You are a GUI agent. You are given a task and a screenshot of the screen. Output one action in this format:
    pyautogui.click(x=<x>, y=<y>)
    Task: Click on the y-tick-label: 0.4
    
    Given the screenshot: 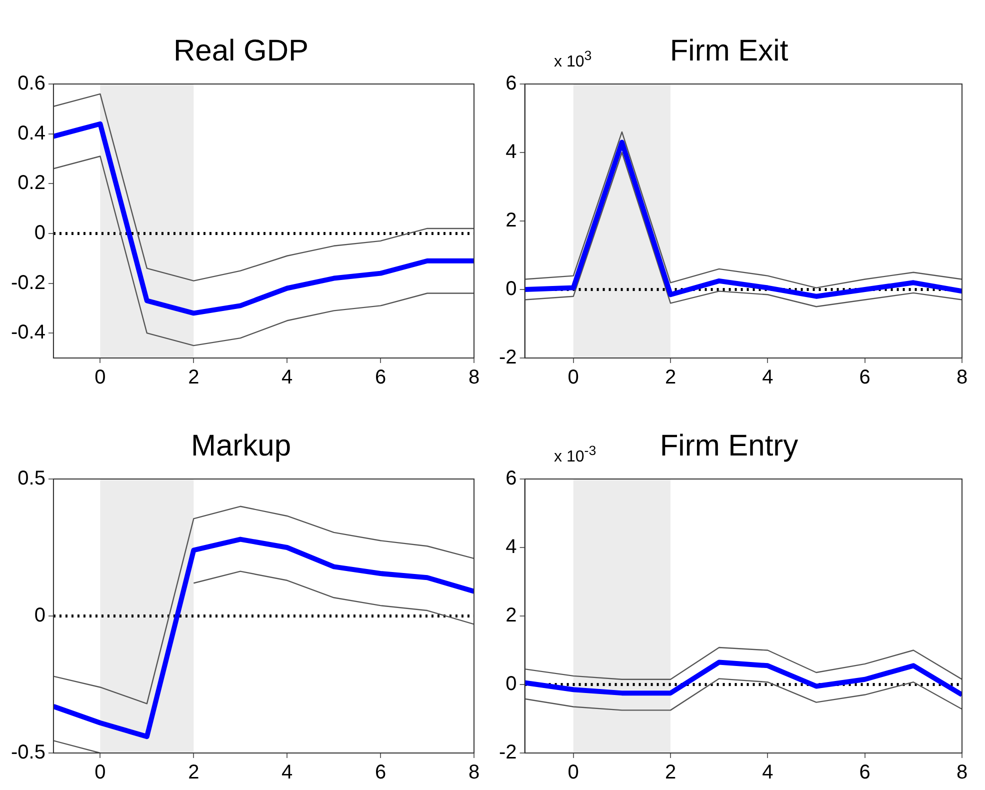 What is the action you would take?
    pyautogui.click(x=32, y=133)
    